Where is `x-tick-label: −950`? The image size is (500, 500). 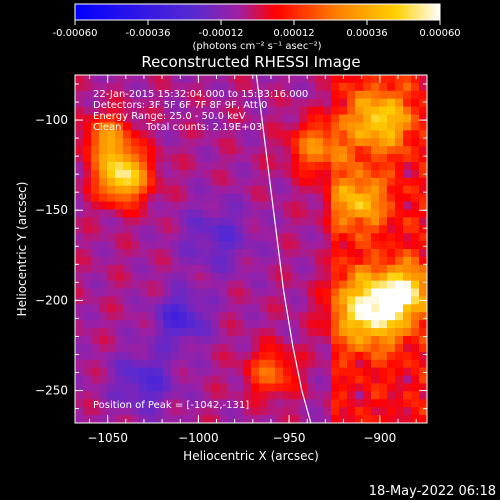 x-tick-label: −950 is located at coordinates (289, 438).